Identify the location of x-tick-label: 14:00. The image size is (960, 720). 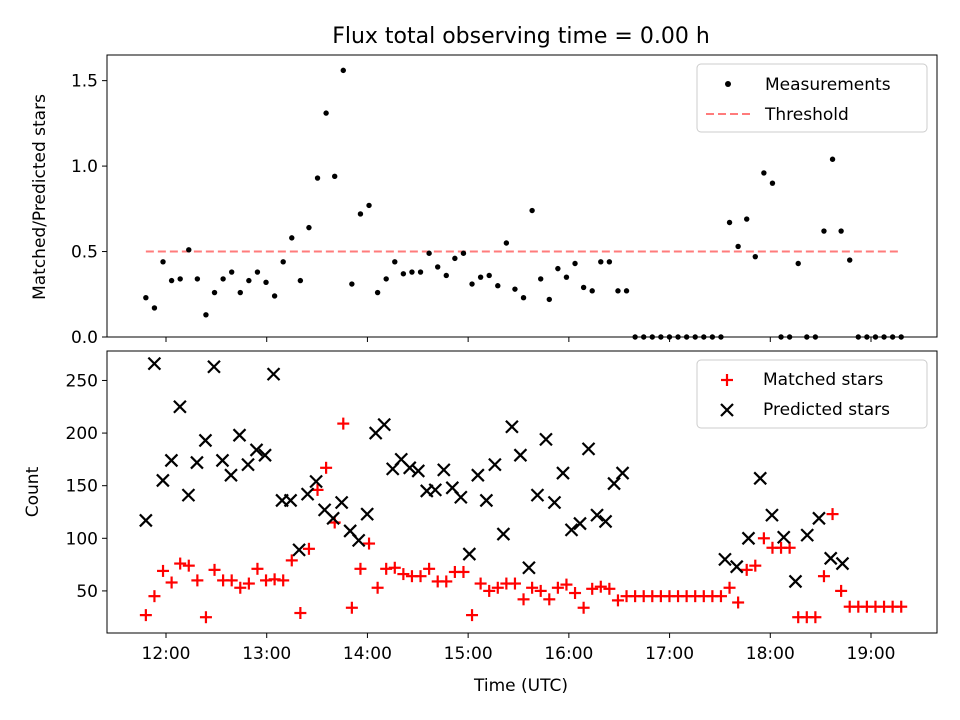
(367, 654).